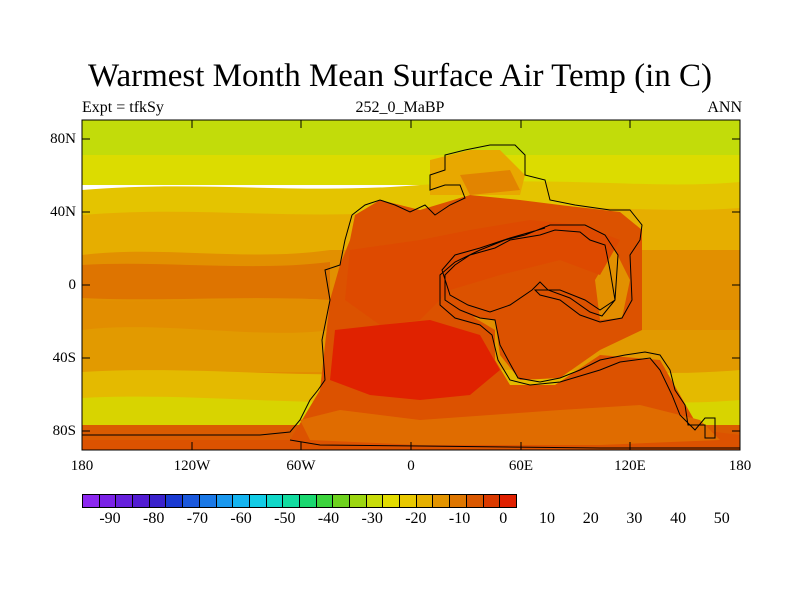 The width and height of the screenshot is (800, 600). What do you see at coordinates (192, 466) in the screenshot?
I see `x-tick-label: 120W` at bounding box center [192, 466].